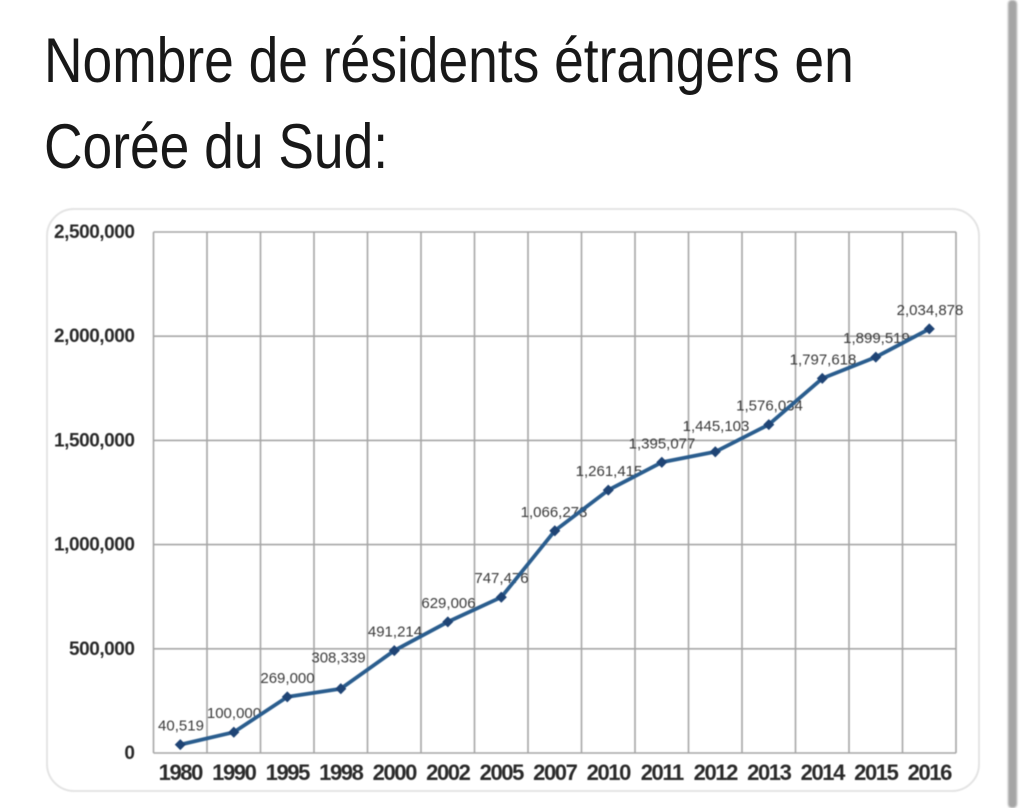 This screenshot has width=1024, height=808. Describe the element at coordinates (662, 772) in the screenshot. I see `svg-text: 2011` at that location.